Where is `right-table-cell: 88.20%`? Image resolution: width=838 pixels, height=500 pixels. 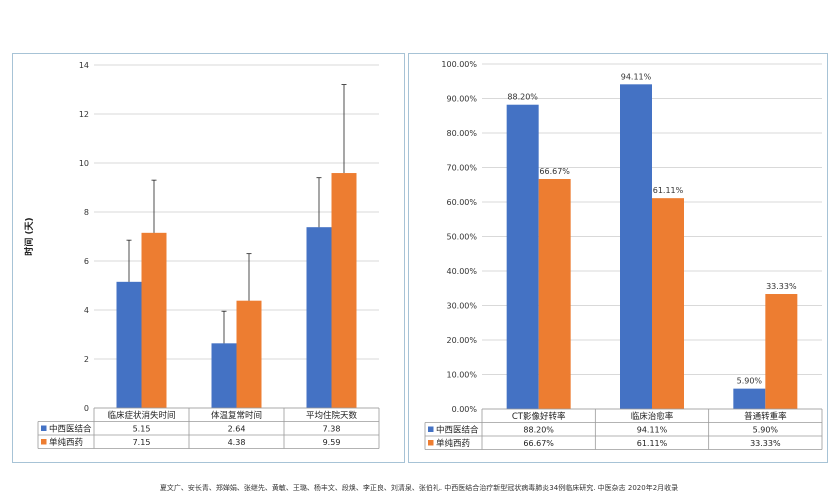
right-table-cell: 88.20% is located at coordinates (538, 430).